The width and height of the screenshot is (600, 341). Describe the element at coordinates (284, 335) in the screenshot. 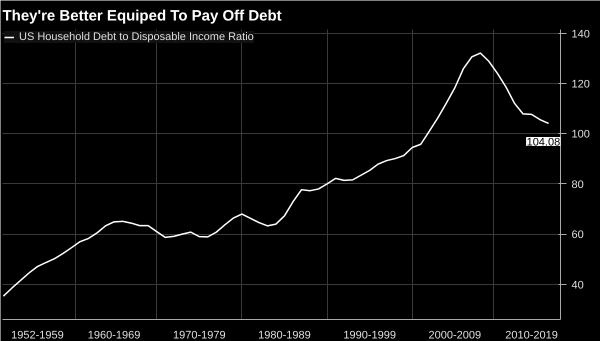

I see `x-tick-label: 1980-1989` at that location.